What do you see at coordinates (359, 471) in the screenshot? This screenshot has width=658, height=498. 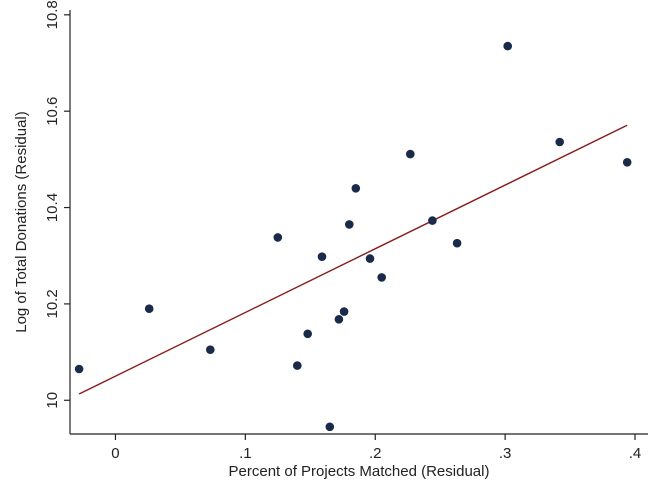 I see `x-axis-title: Percent of Projects Matched (Residual)` at bounding box center [359, 471].